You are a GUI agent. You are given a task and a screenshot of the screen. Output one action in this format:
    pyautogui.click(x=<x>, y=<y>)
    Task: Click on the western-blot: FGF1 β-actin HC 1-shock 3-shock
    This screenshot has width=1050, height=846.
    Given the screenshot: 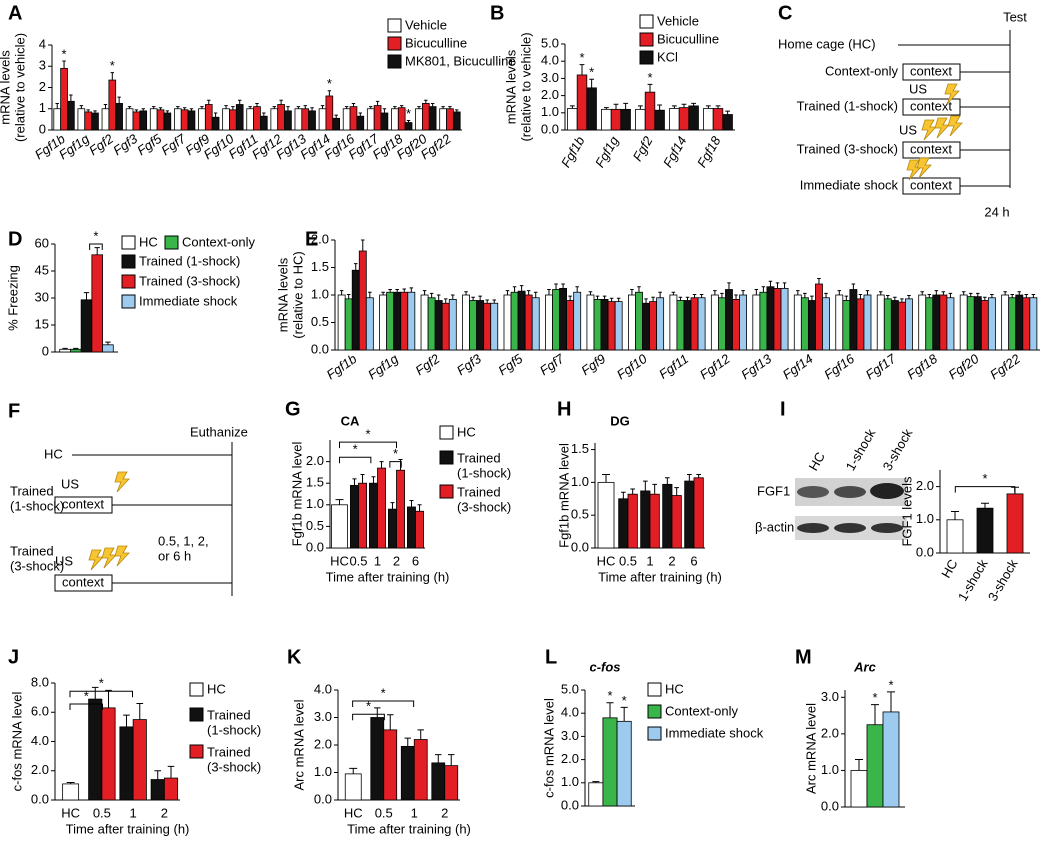 What is the action you would take?
    pyautogui.click(x=835, y=483)
    